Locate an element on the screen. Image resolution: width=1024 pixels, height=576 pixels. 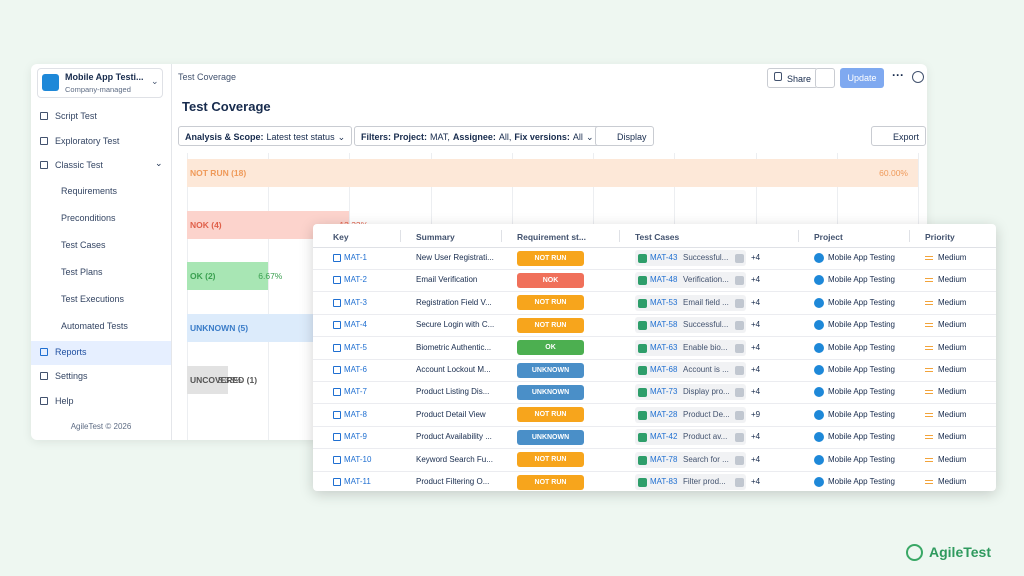
nav-label: Test Plans is located at coordinates (82, 272).